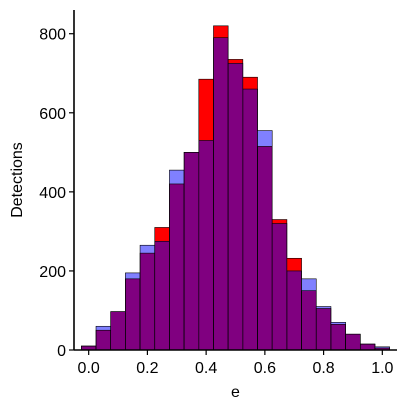 This screenshot has width=407, height=407. I want to click on y-axis-title: Detections, so click(17, 180).